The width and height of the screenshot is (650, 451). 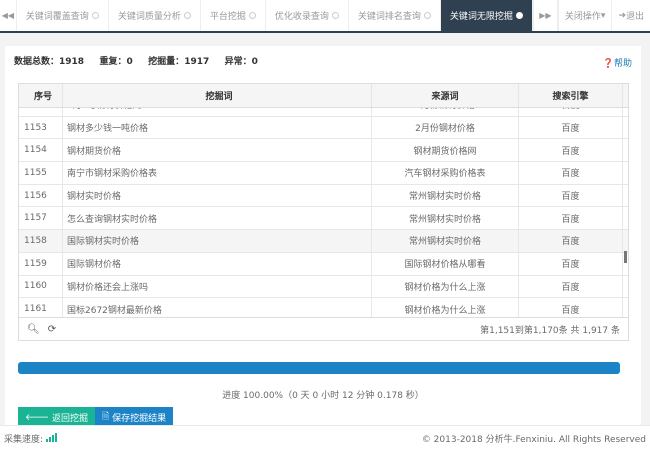 I want to click on cell-mined-word: 南宁市钢材采购价格表, so click(x=217, y=173).